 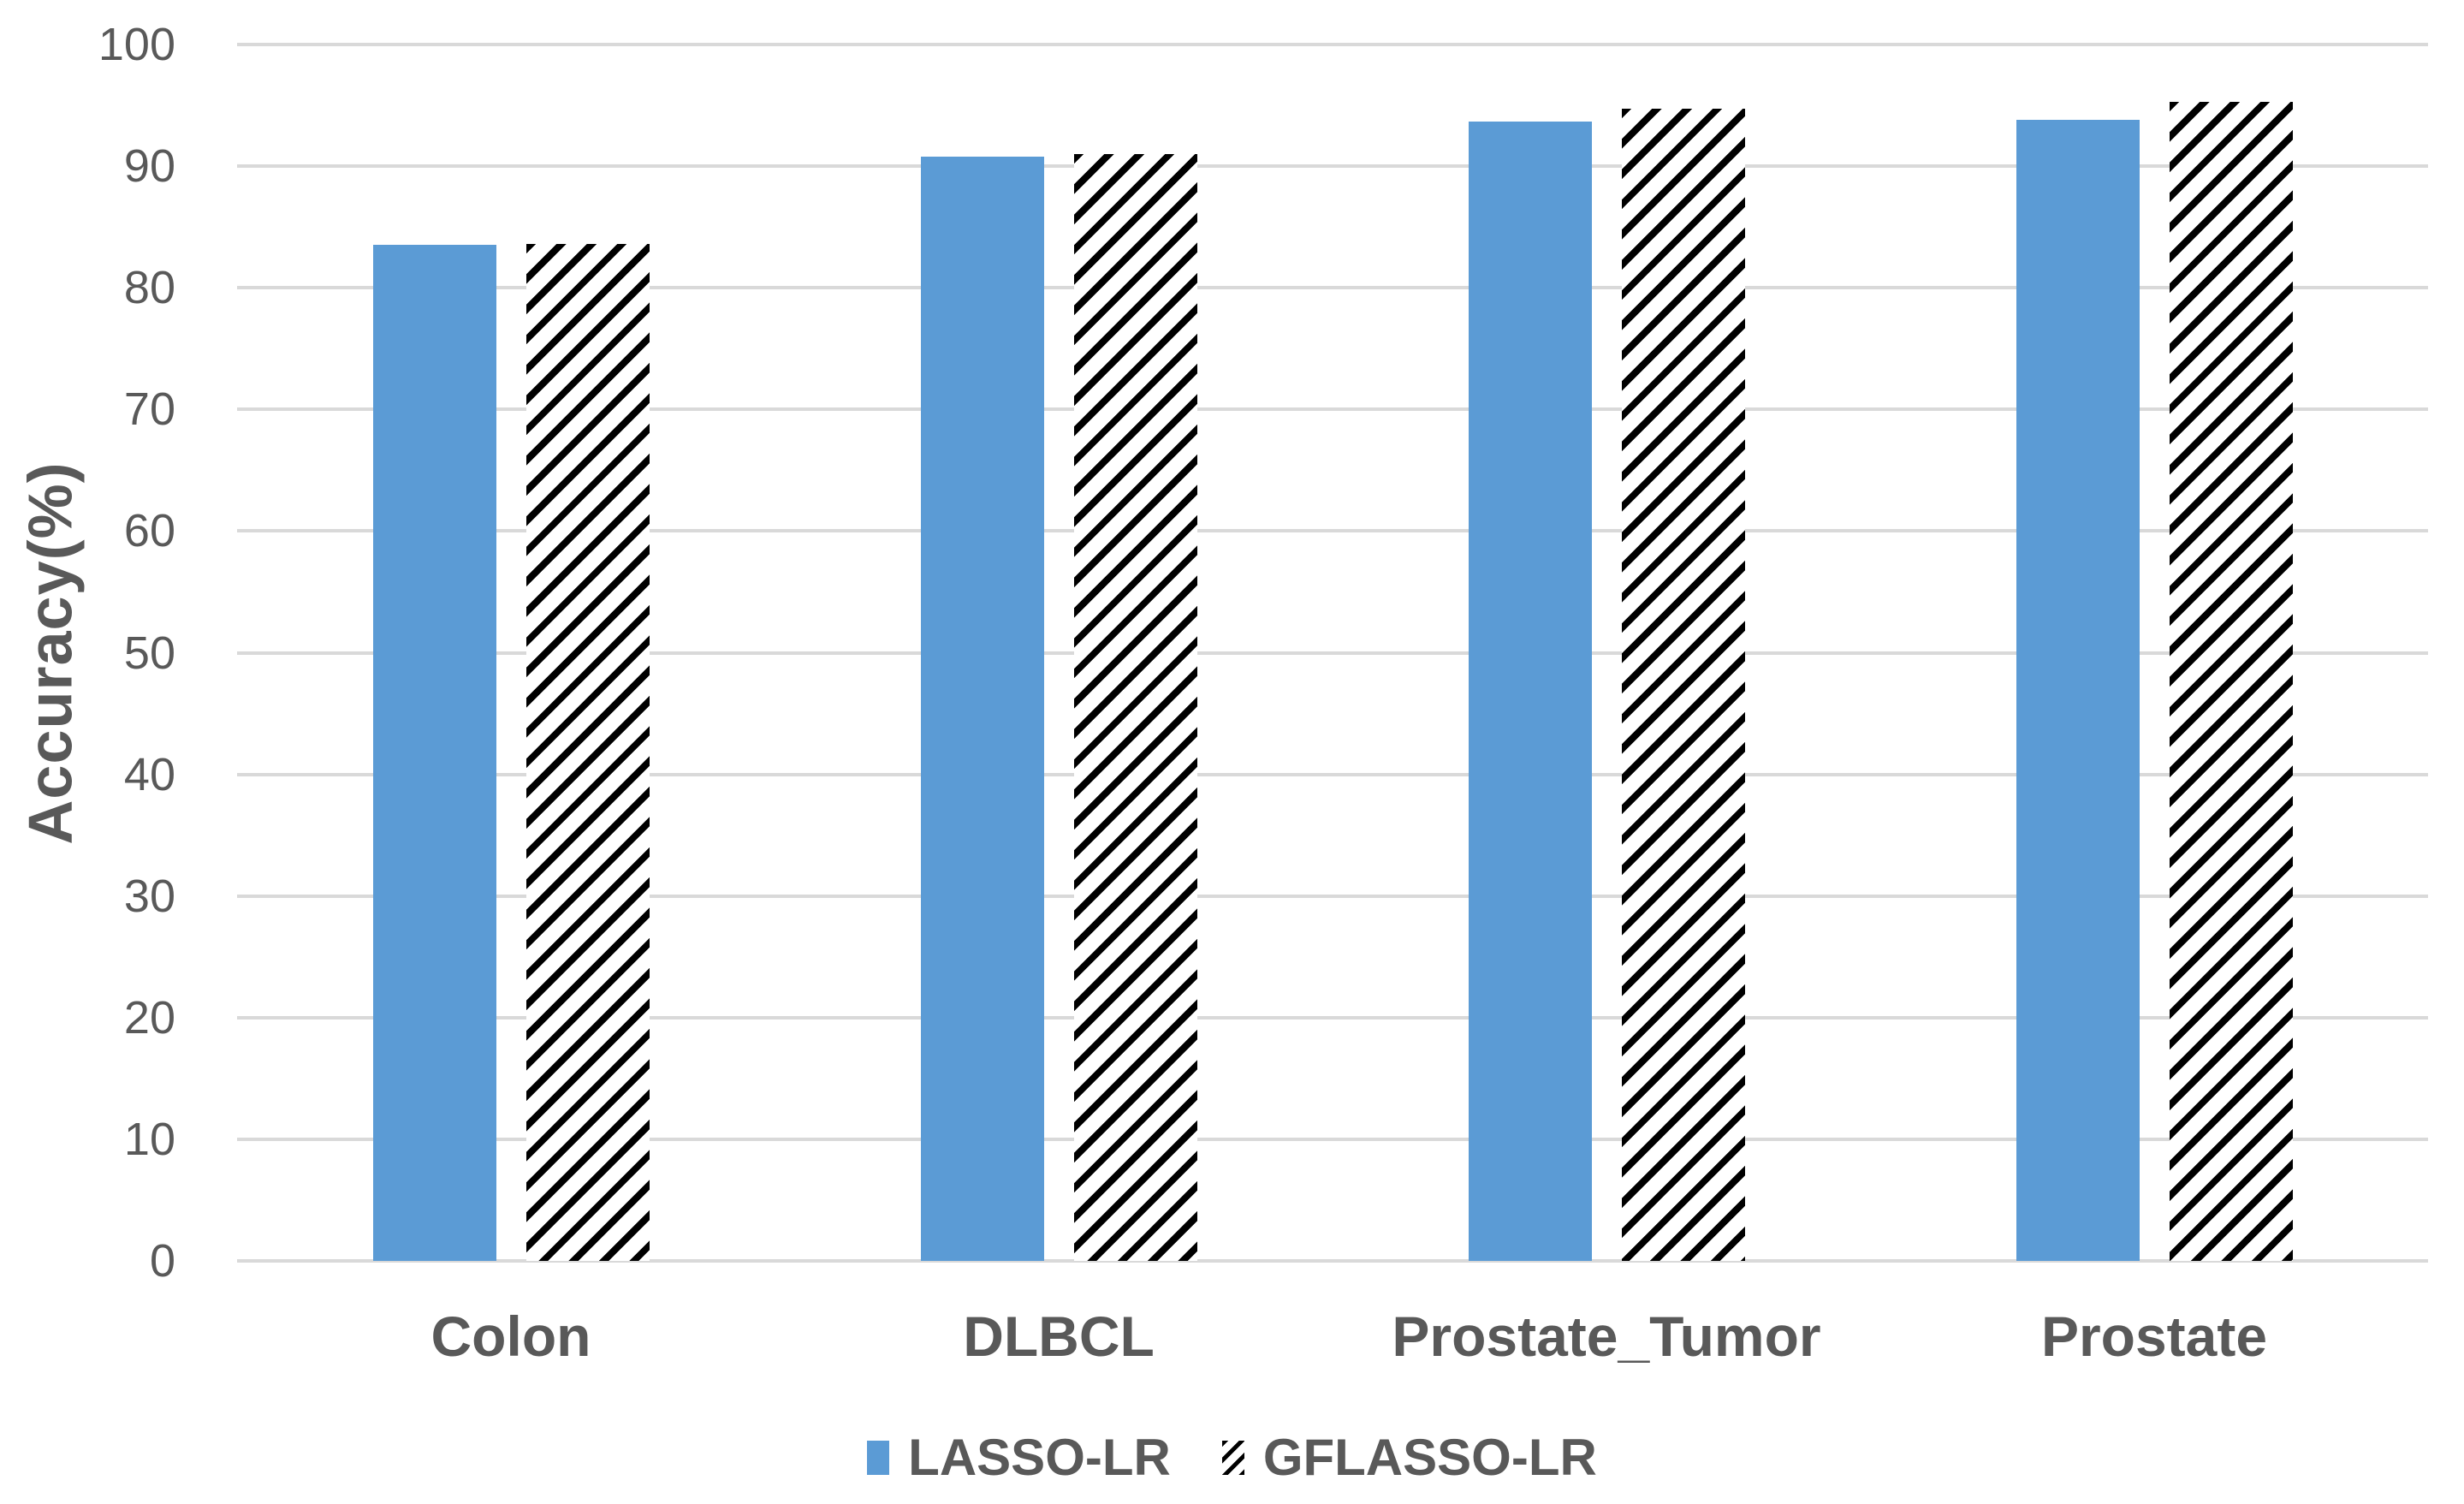 What do you see at coordinates (136, 44) in the screenshot?
I see `y-tick-label-100: 100` at bounding box center [136, 44].